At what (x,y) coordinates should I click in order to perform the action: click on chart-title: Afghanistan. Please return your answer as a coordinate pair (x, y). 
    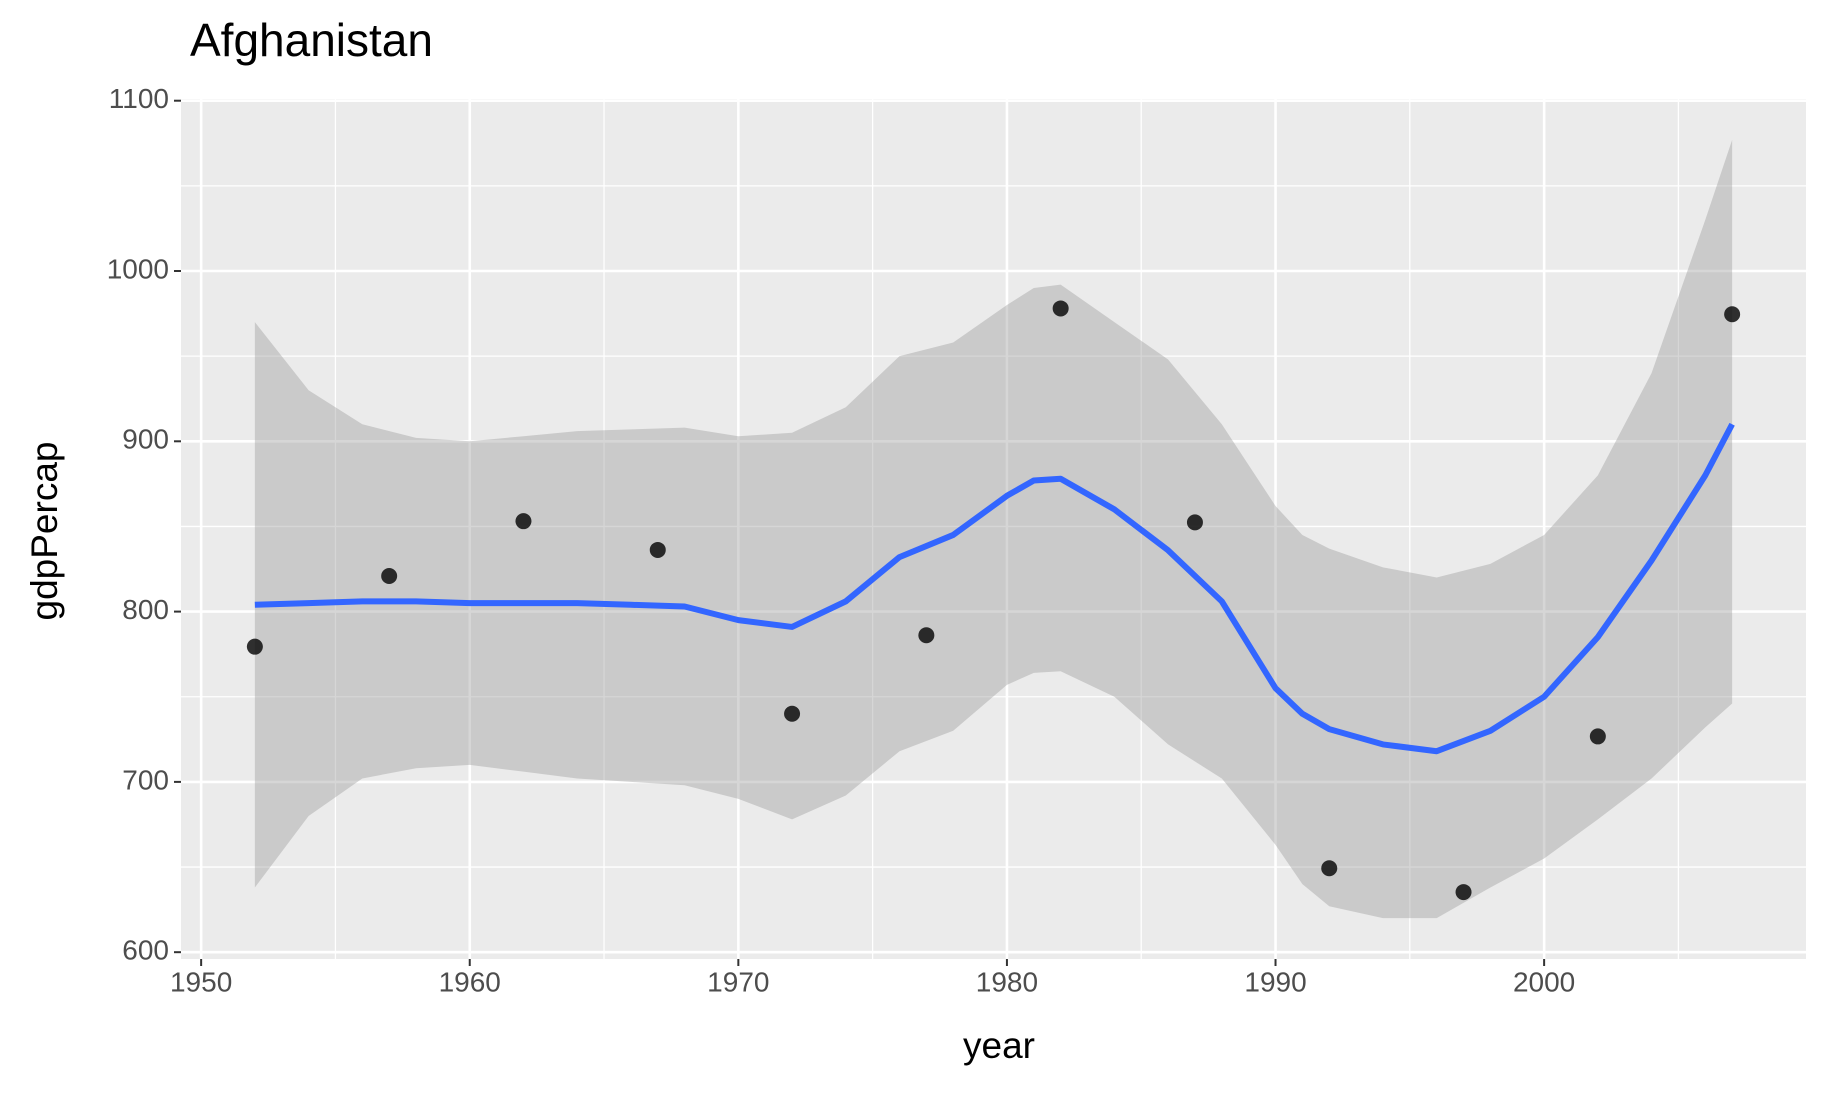
    Looking at the image, I should click on (311, 40).